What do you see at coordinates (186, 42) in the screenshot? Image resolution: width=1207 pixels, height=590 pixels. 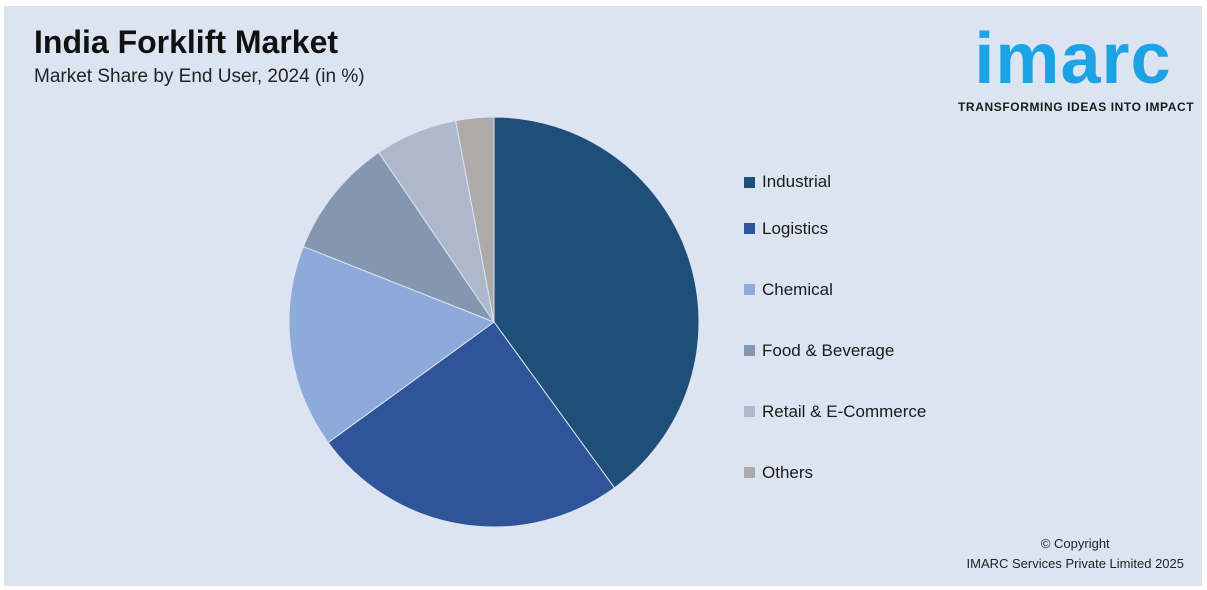 I see `chart-title: India Forklift Market` at bounding box center [186, 42].